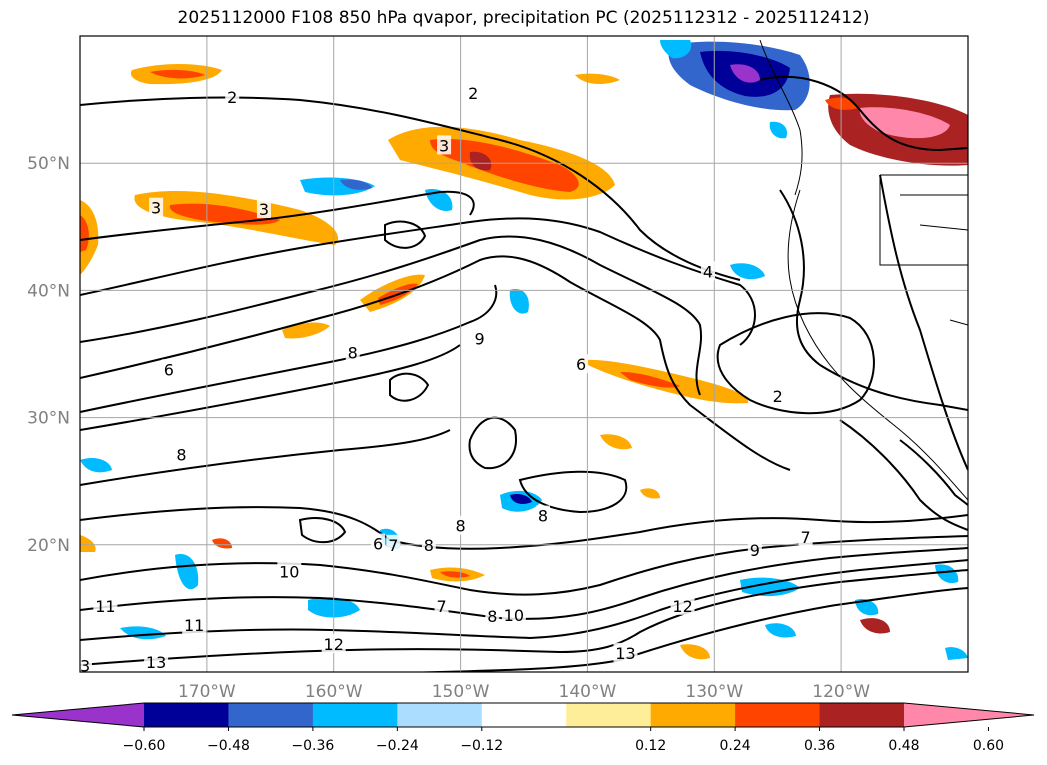 The image size is (1047, 765). Describe the element at coordinates (714, 692) in the screenshot. I see `lon-tick-label: 130°W` at that location.